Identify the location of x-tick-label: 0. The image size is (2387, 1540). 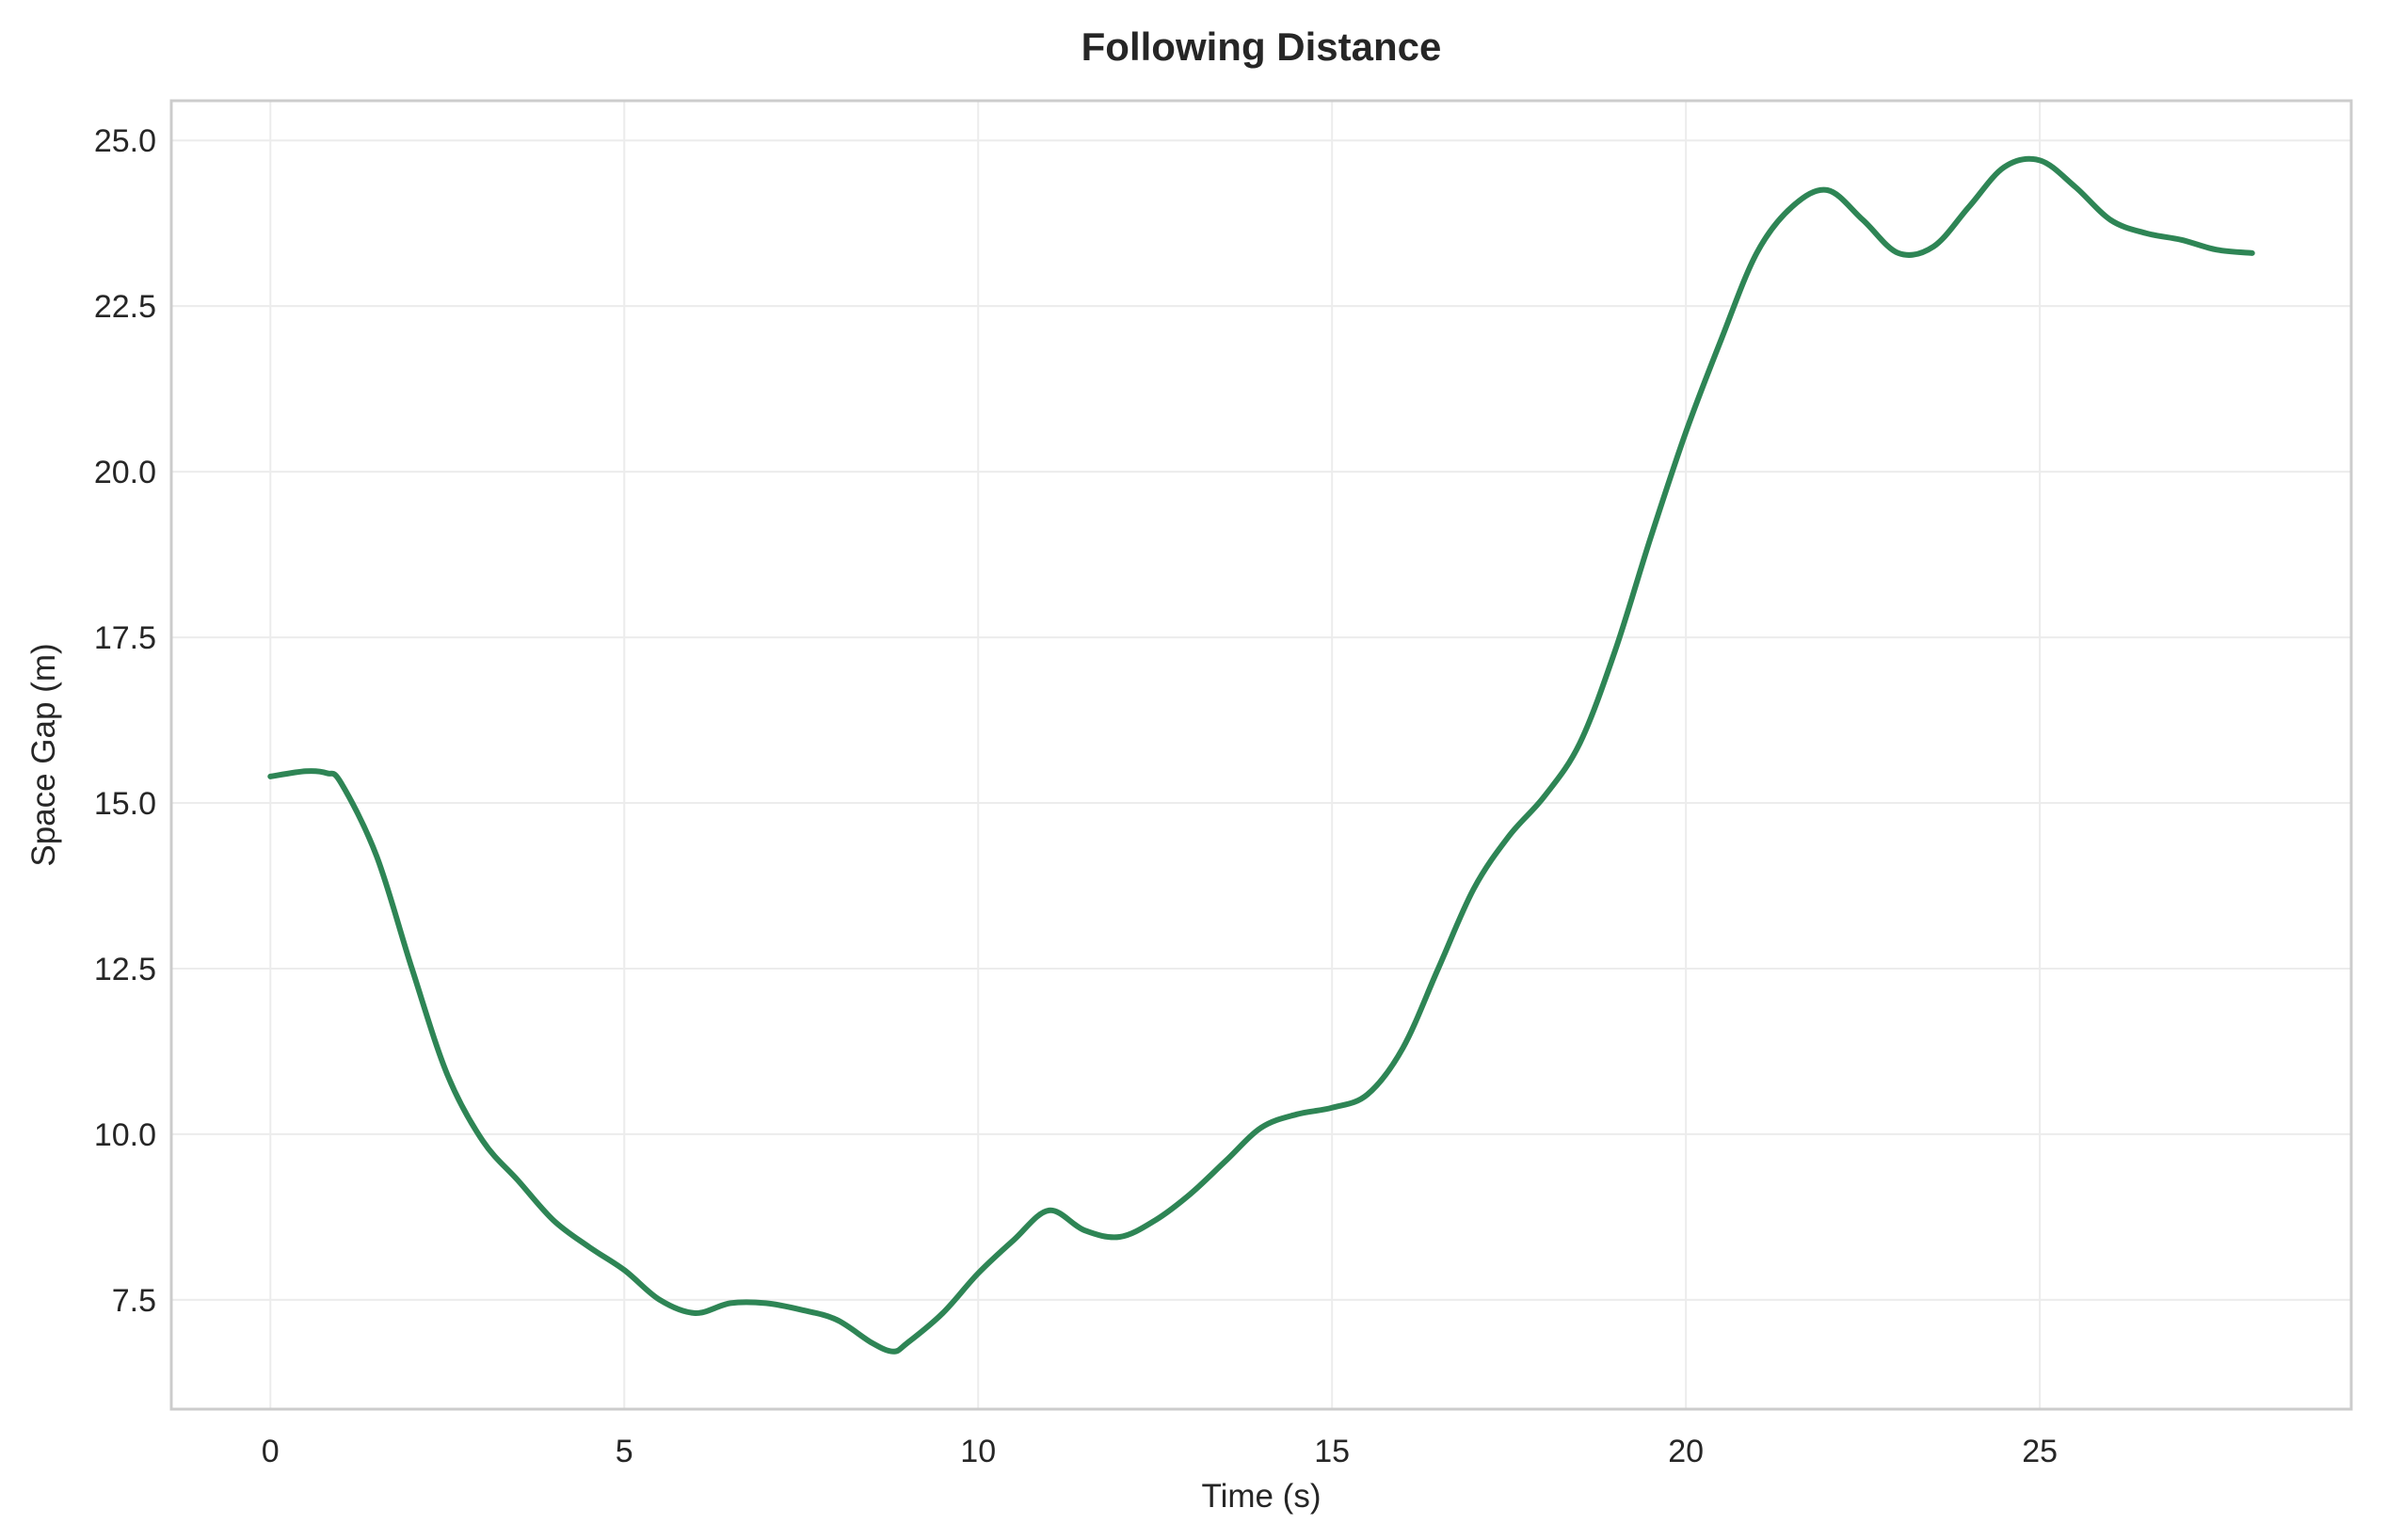
(271, 1451).